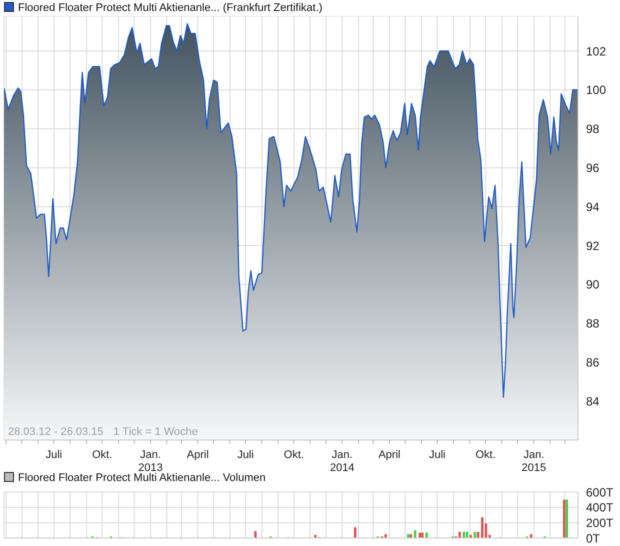 Image resolution: width=620 pixels, height=546 pixels. Describe the element at coordinates (593, 285) in the screenshot. I see `y-tick-label: 90` at that location.